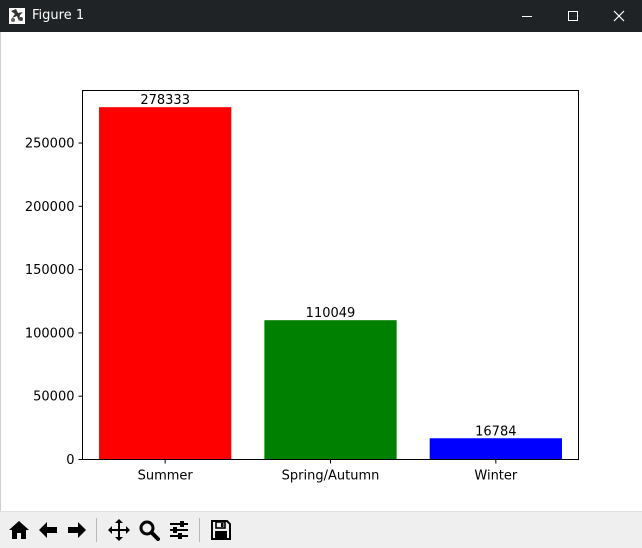 The image size is (642, 548). I want to click on maximize-button, so click(573, 16).